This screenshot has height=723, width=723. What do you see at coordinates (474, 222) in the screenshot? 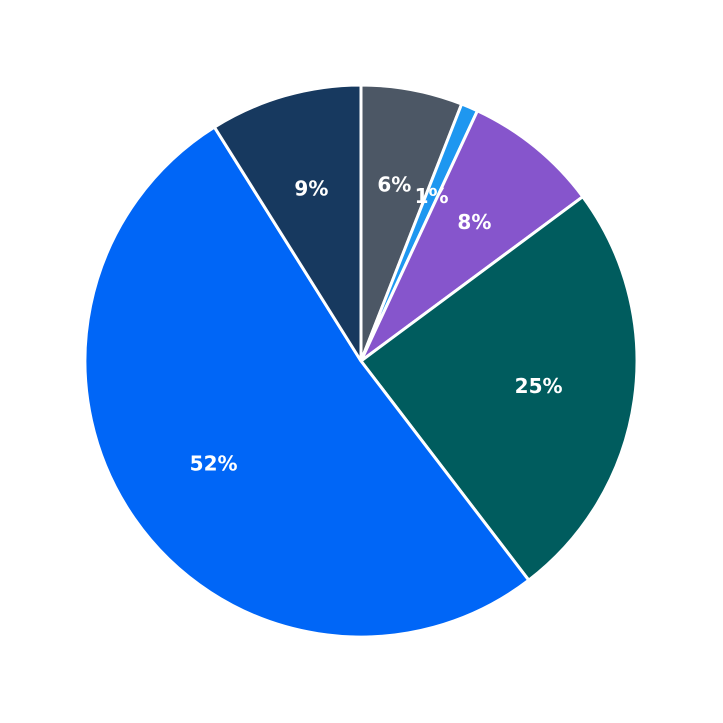
I see `pie-slice-label-8pct: 8%` at bounding box center [474, 222].